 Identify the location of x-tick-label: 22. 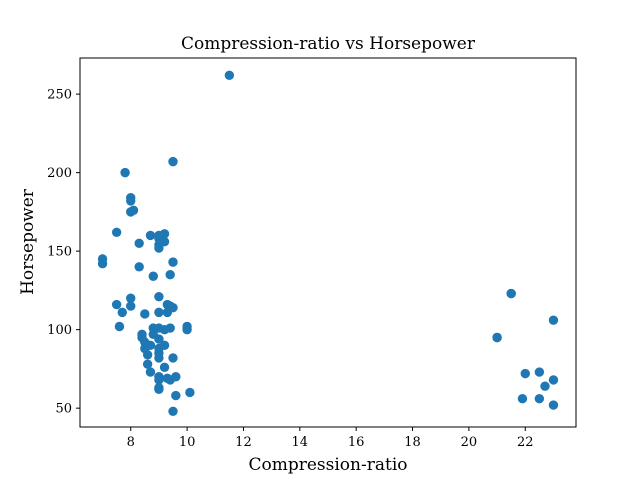
(525, 442).